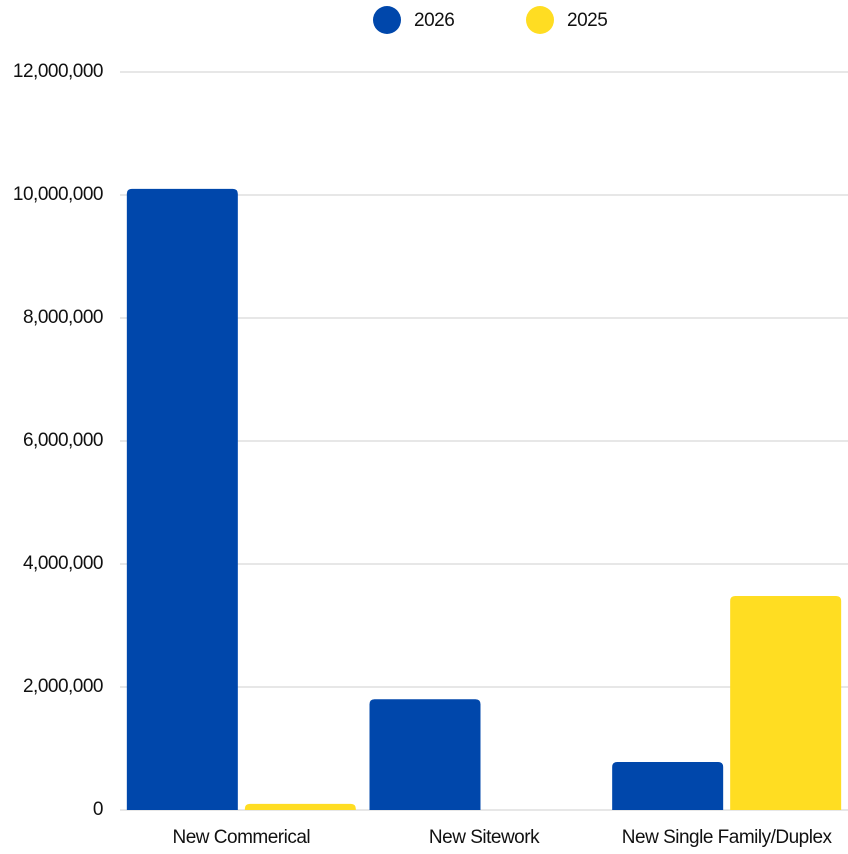 This screenshot has height=854, width=848. Describe the element at coordinates (63, 563) in the screenshot. I see `y-tick-label: 4,000,000` at that location.